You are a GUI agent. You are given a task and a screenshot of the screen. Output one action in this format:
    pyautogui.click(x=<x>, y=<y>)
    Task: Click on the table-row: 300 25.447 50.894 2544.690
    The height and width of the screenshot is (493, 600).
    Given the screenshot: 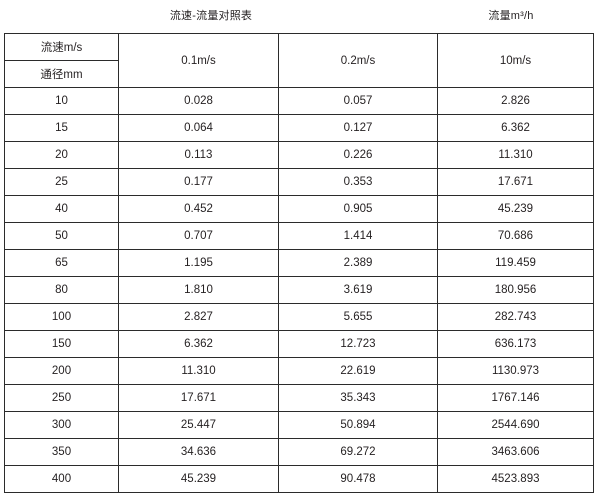 What is the action you would take?
    pyautogui.click(x=299, y=425)
    